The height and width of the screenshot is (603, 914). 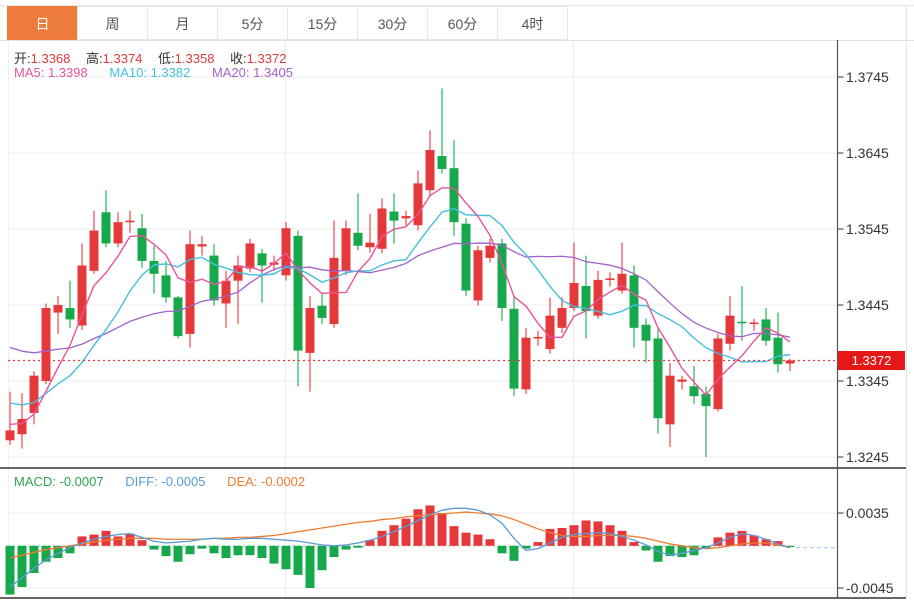 What do you see at coordinates (35, 481) in the screenshot?
I see `macd-label: MACD:` at bounding box center [35, 481].